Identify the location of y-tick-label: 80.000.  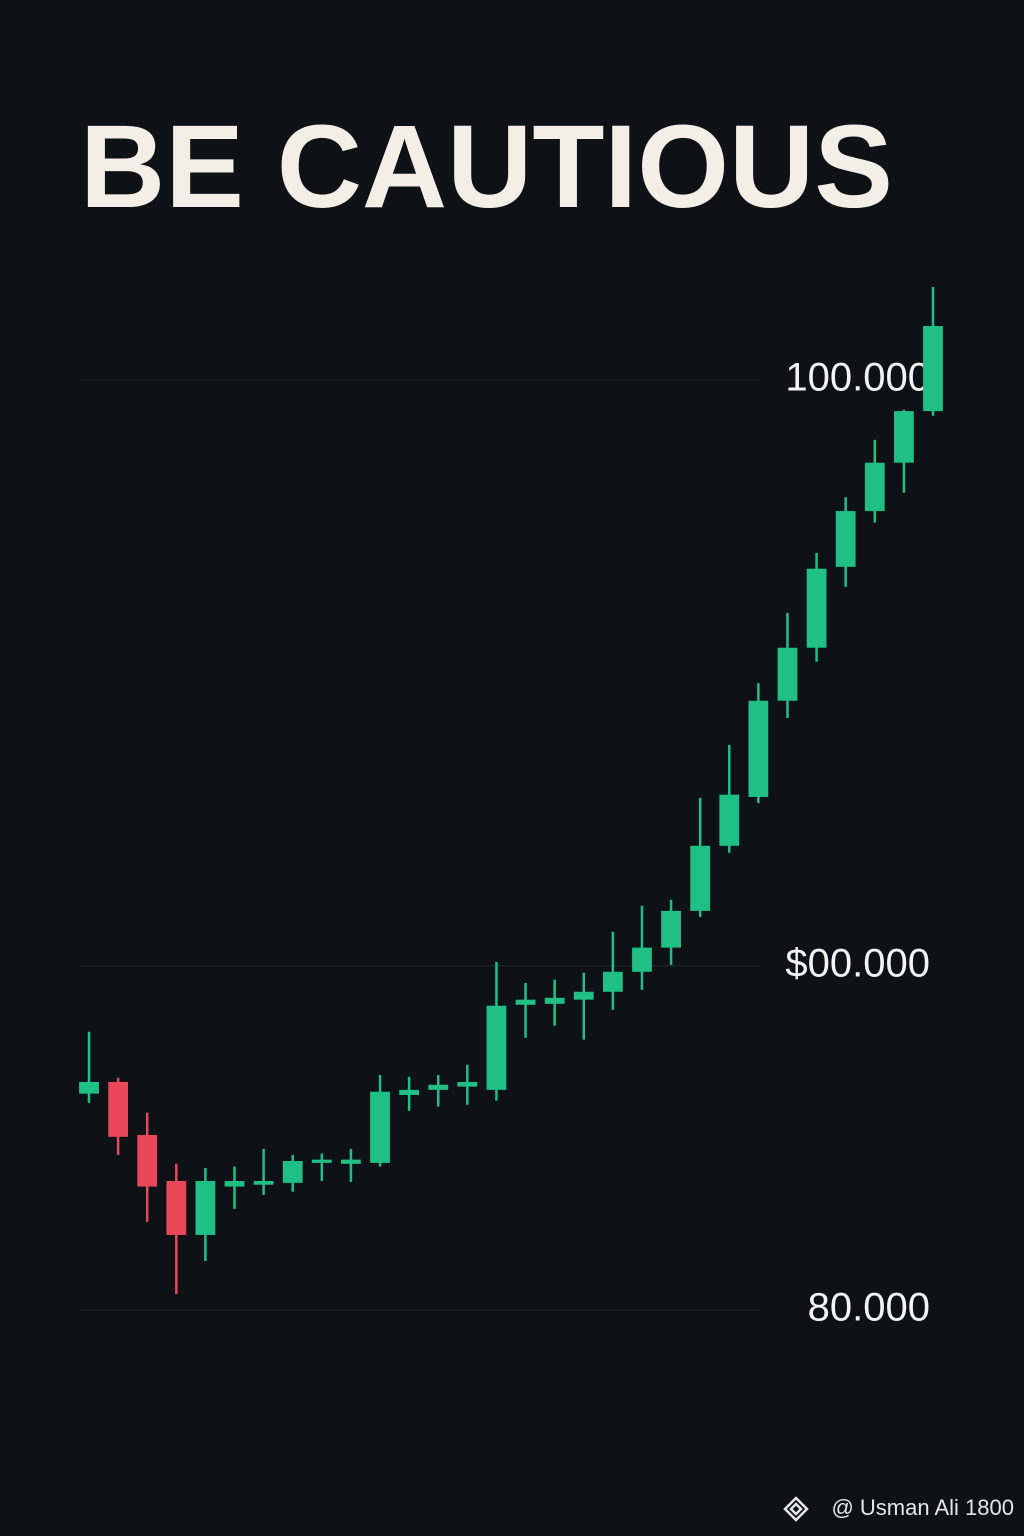
(869, 1307).